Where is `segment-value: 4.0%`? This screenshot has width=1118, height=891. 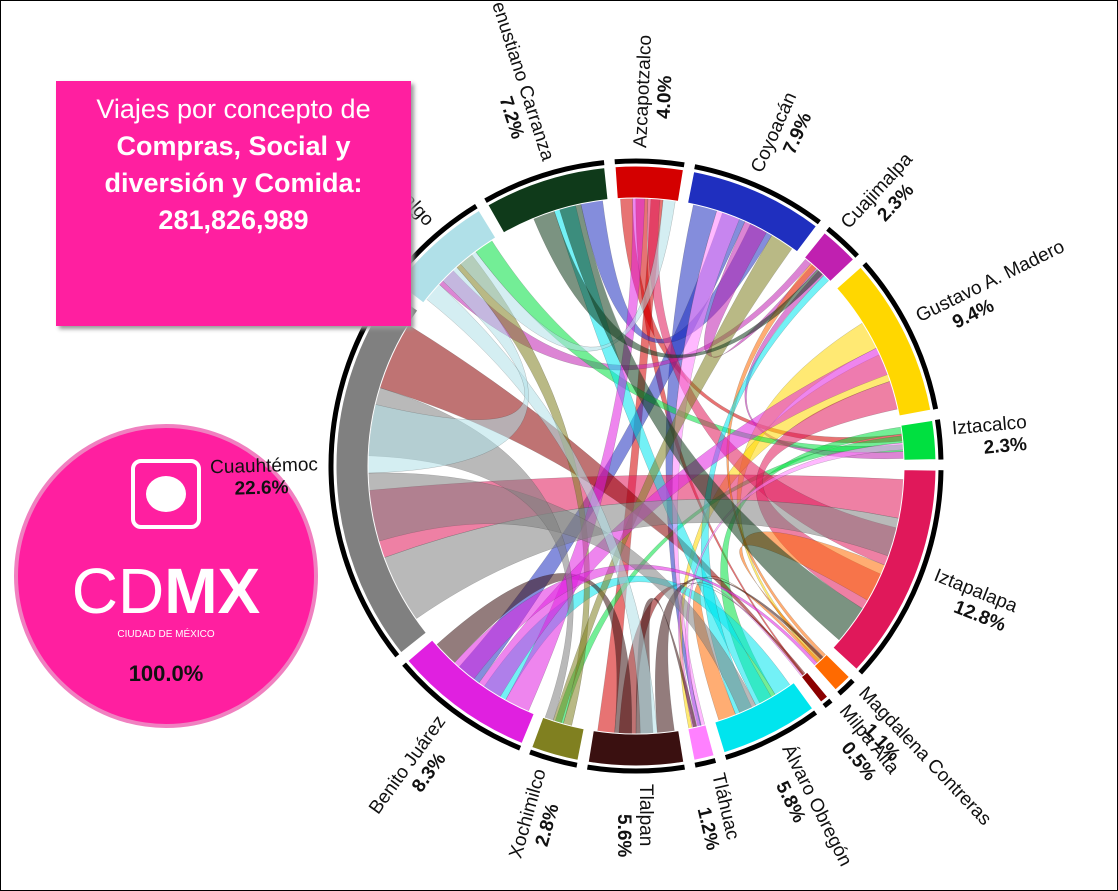 segment-value: 4.0% is located at coordinates (664, 97).